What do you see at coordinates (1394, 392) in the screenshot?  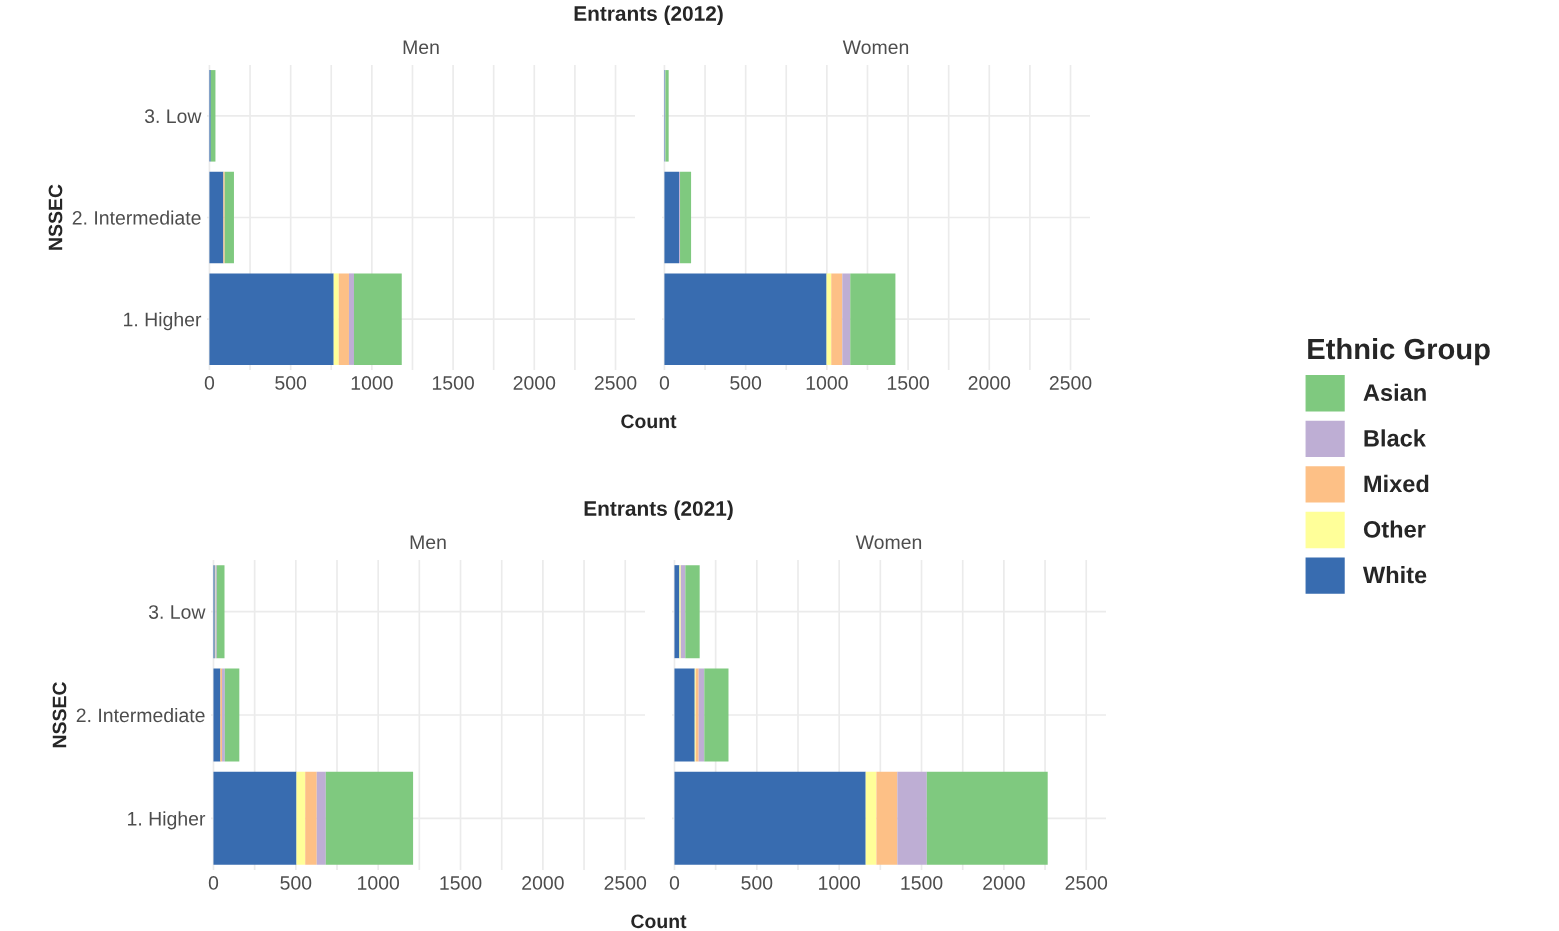 I see `legend-label: Asian` at bounding box center [1394, 392].